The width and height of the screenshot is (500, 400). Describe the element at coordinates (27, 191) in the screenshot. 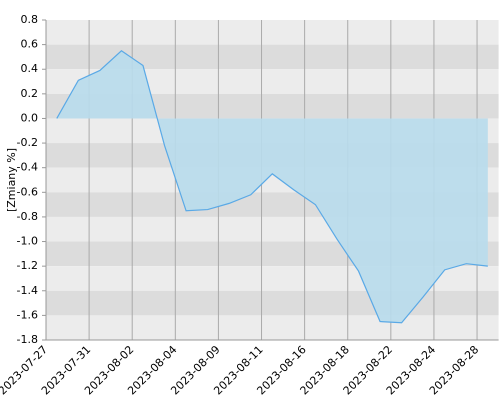

I see `y-tick-label: -0.6` at that location.